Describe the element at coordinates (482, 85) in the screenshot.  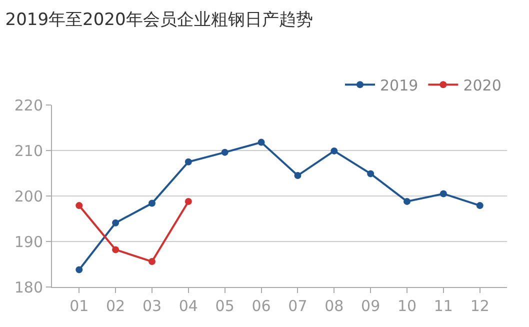
I see `legend-label: 2020` at that location.